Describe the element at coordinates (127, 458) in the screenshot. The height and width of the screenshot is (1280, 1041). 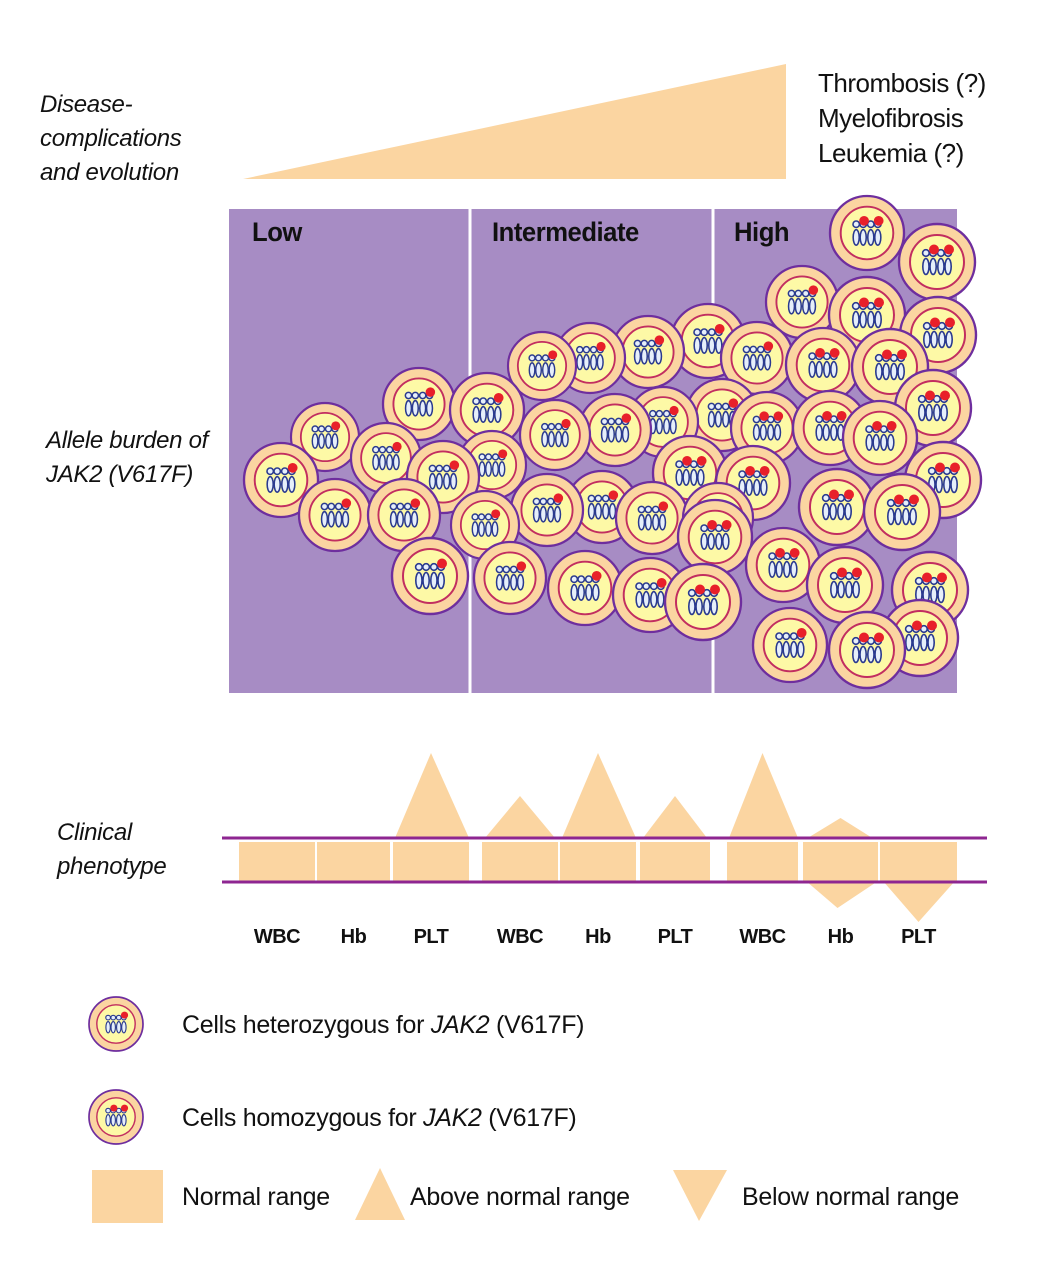
I see `allele-burden-label: Allele burden of JAK2 (V617F)` at that location.